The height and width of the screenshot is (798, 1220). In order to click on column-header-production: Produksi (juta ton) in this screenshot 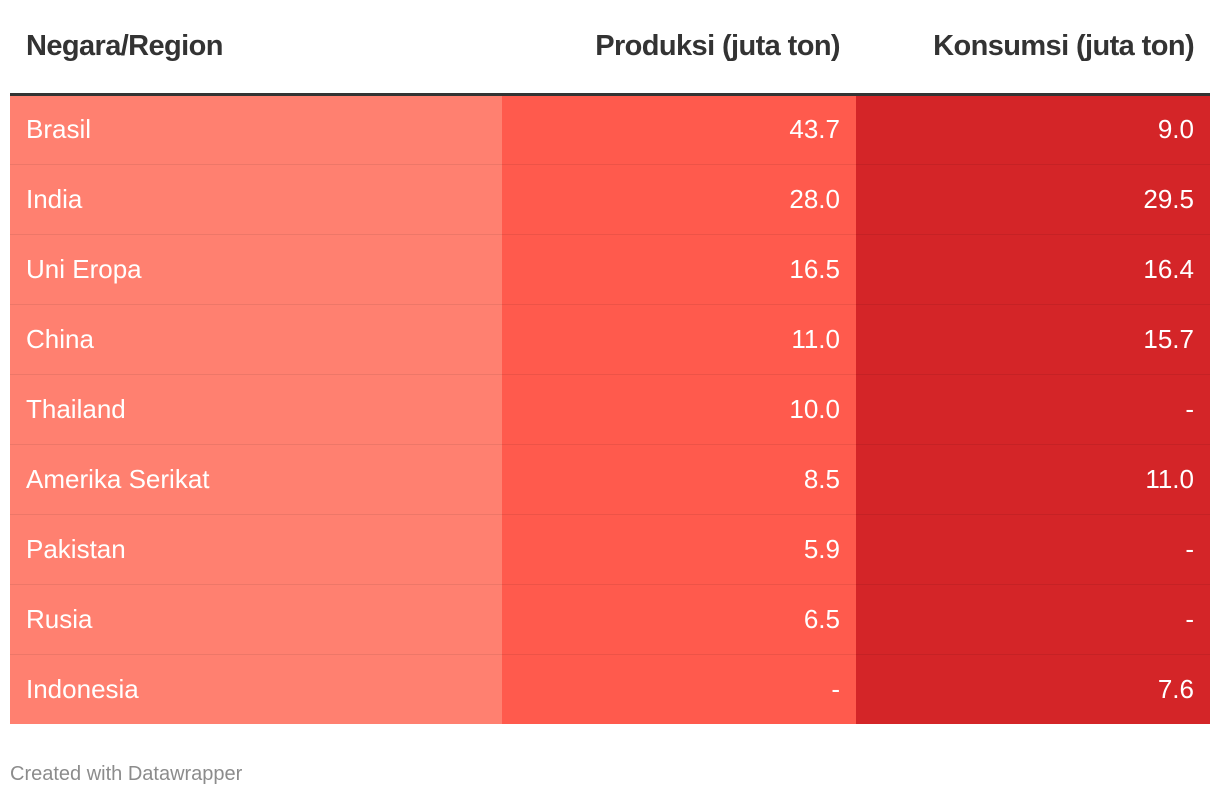, I will do `click(679, 48)`.